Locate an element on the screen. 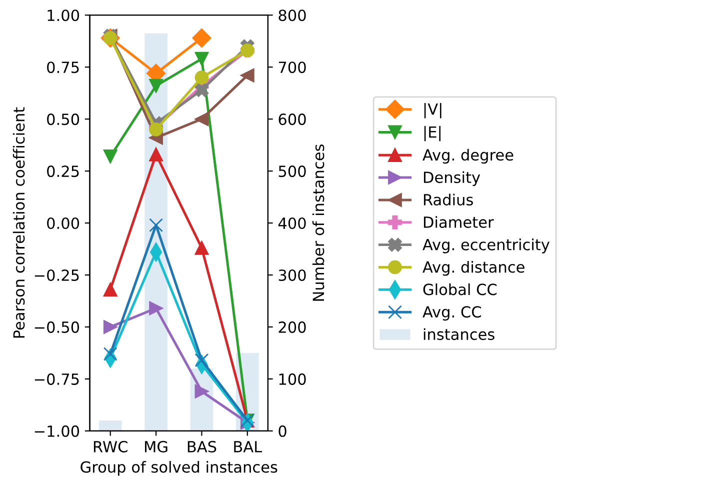 The width and height of the screenshot is (707, 488). legend-label: |V| is located at coordinates (433, 110).